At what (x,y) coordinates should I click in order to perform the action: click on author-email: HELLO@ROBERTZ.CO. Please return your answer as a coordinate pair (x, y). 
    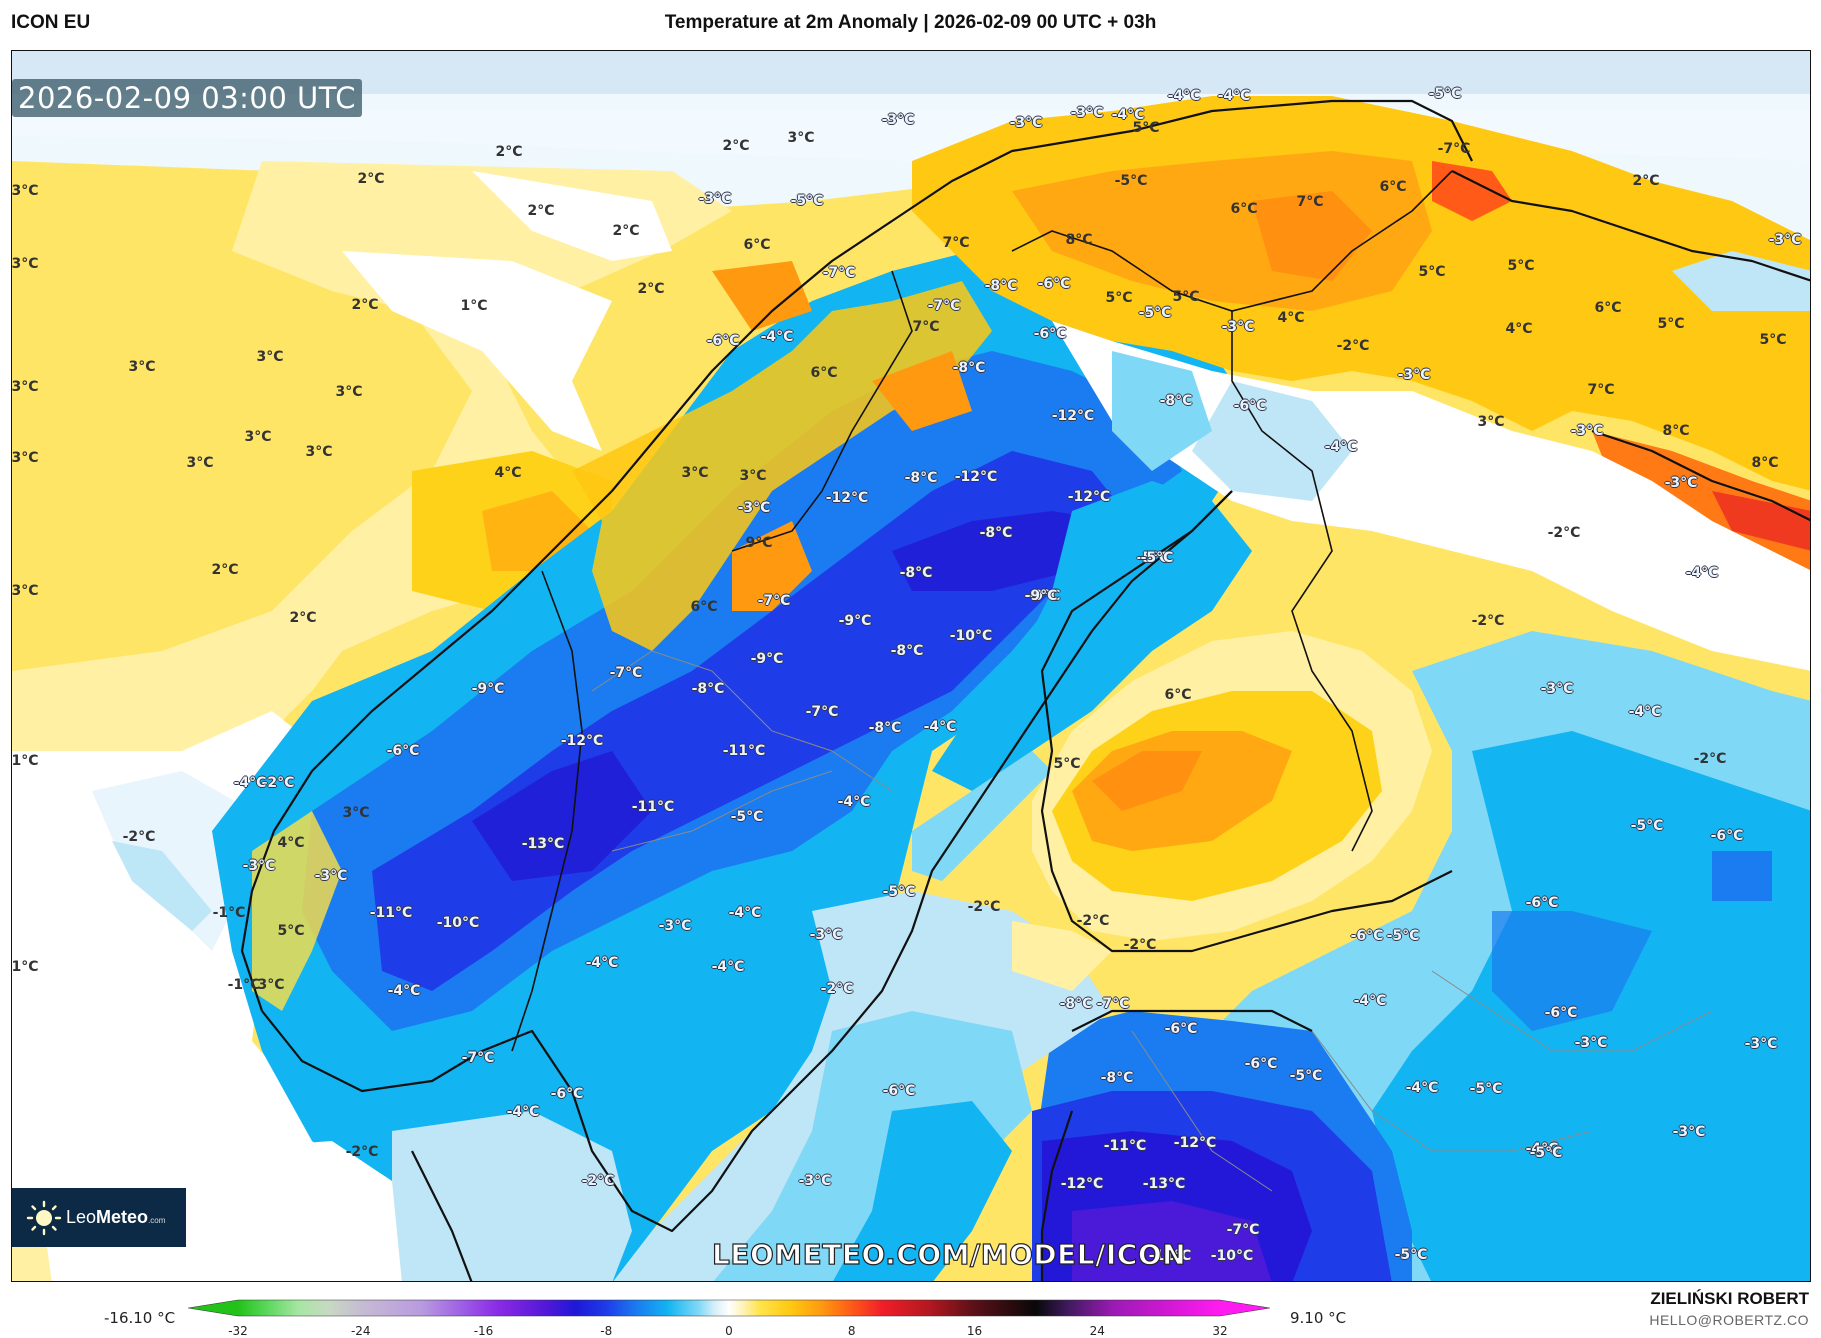
    Looking at the image, I should click on (1729, 1320).